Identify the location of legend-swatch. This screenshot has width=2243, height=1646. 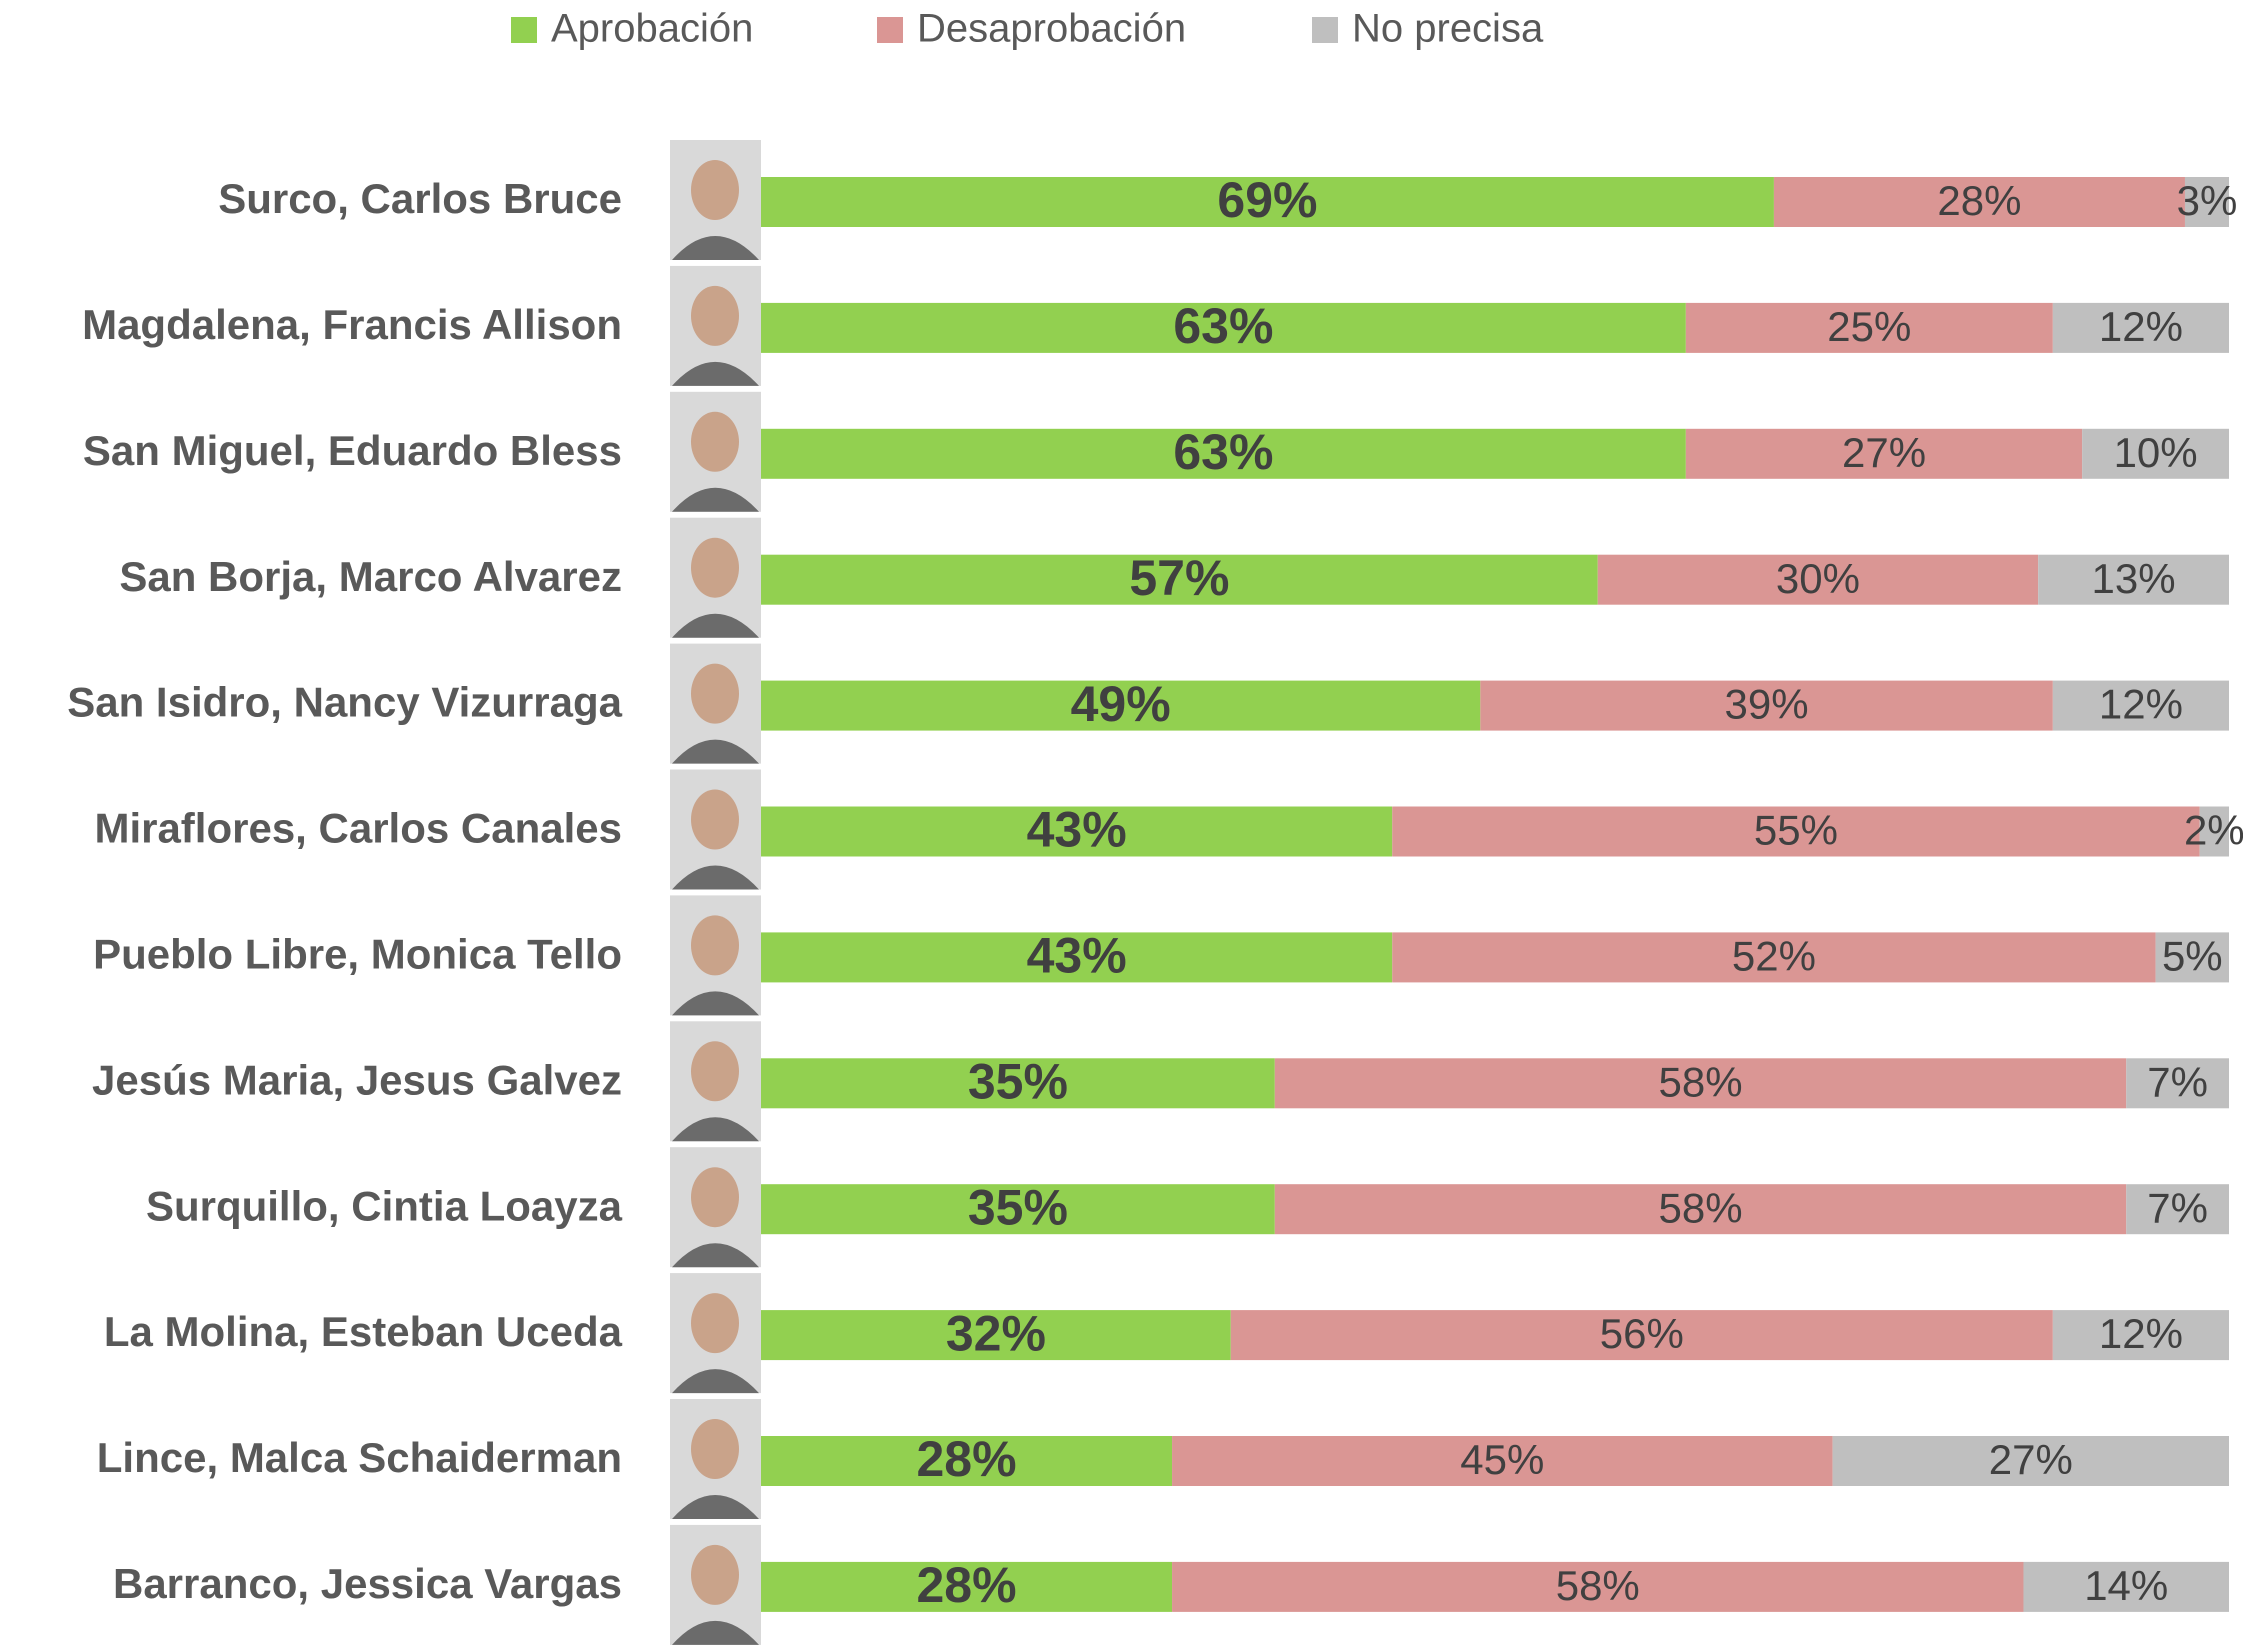
(1325, 30).